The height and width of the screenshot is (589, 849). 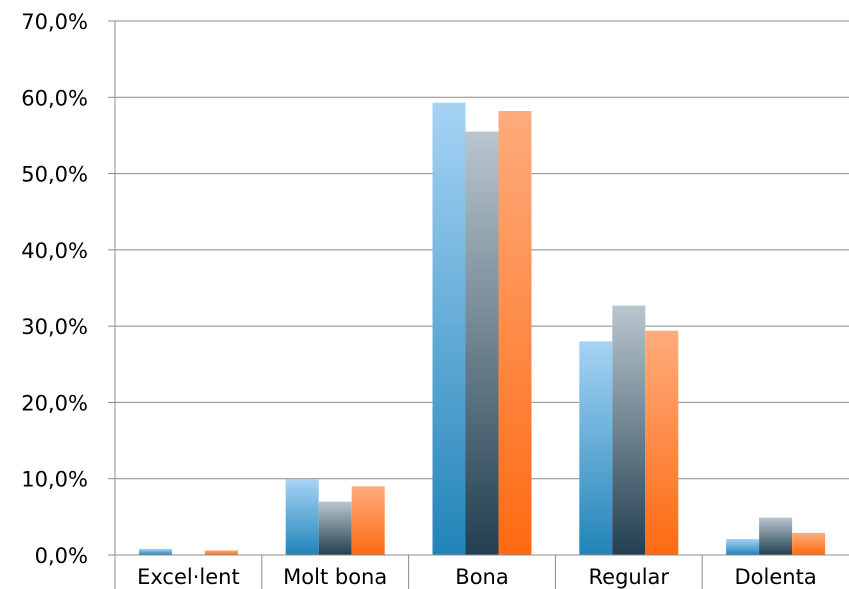 What do you see at coordinates (54, 98) in the screenshot?
I see `y-tick-label: 60,0%` at bounding box center [54, 98].